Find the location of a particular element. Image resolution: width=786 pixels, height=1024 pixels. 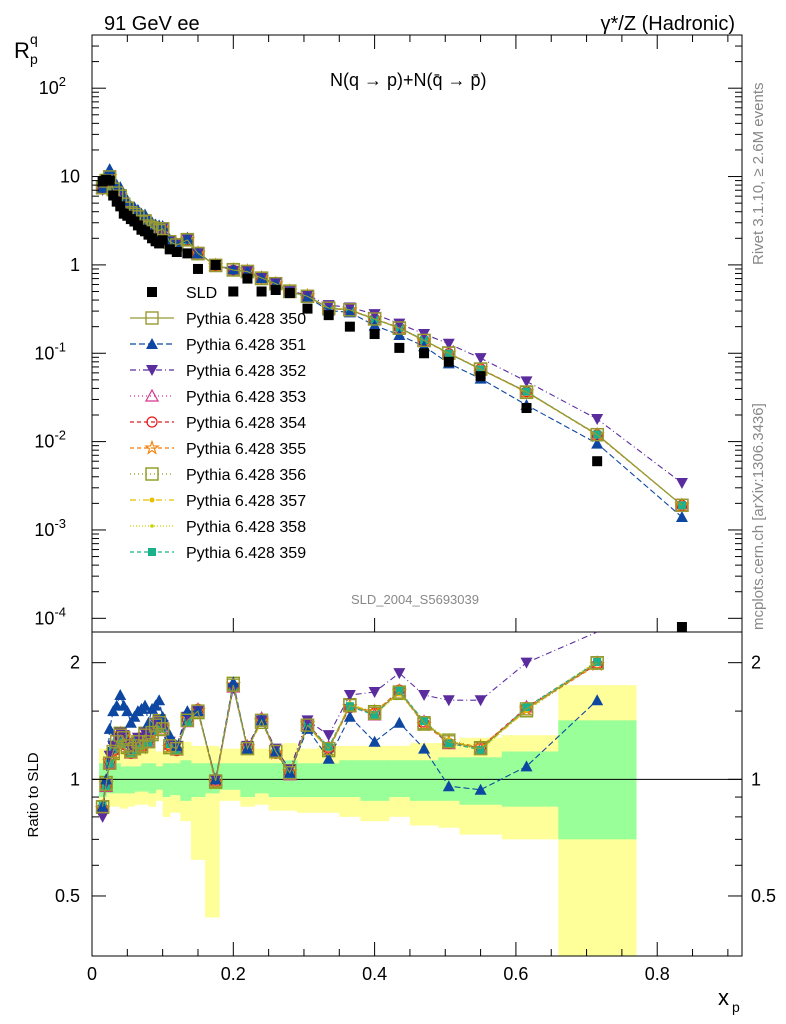

legend-label-mc-355: Pythia 6.428 355 is located at coordinates (246, 449).